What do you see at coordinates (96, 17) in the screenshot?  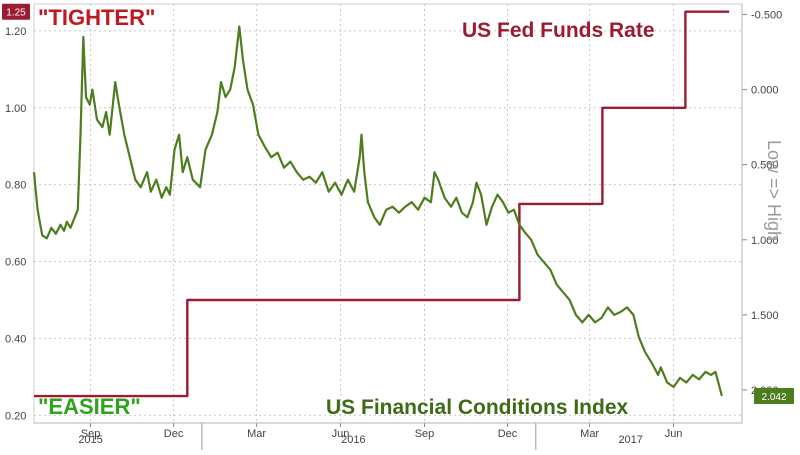 I see `tighter-annotation: "TIGHTER"` at bounding box center [96, 17].